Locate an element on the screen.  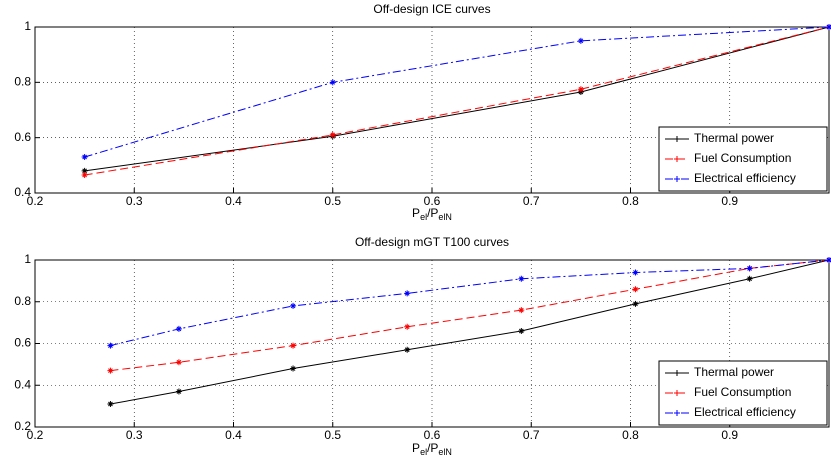
chart-title: Off-design ICE curves is located at coordinates (431, 9).